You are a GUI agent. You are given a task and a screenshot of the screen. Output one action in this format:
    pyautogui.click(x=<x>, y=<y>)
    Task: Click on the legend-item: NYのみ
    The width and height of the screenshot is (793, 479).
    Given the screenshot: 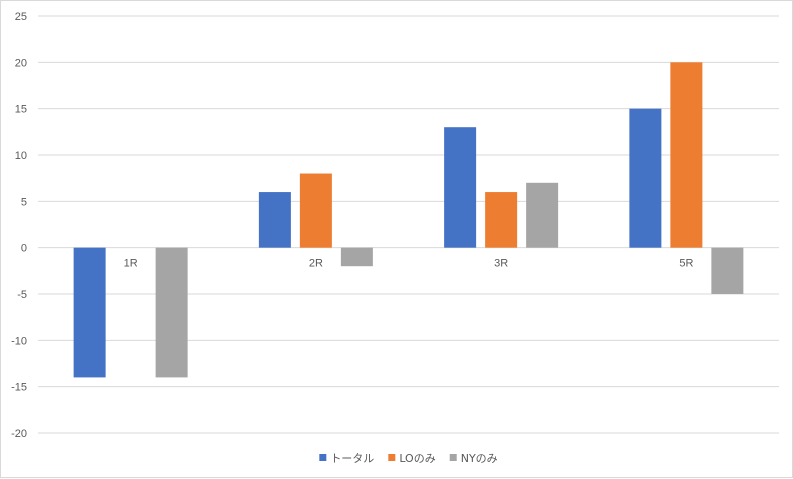 What is the action you would take?
    pyautogui.click(x=473, y=458)
    